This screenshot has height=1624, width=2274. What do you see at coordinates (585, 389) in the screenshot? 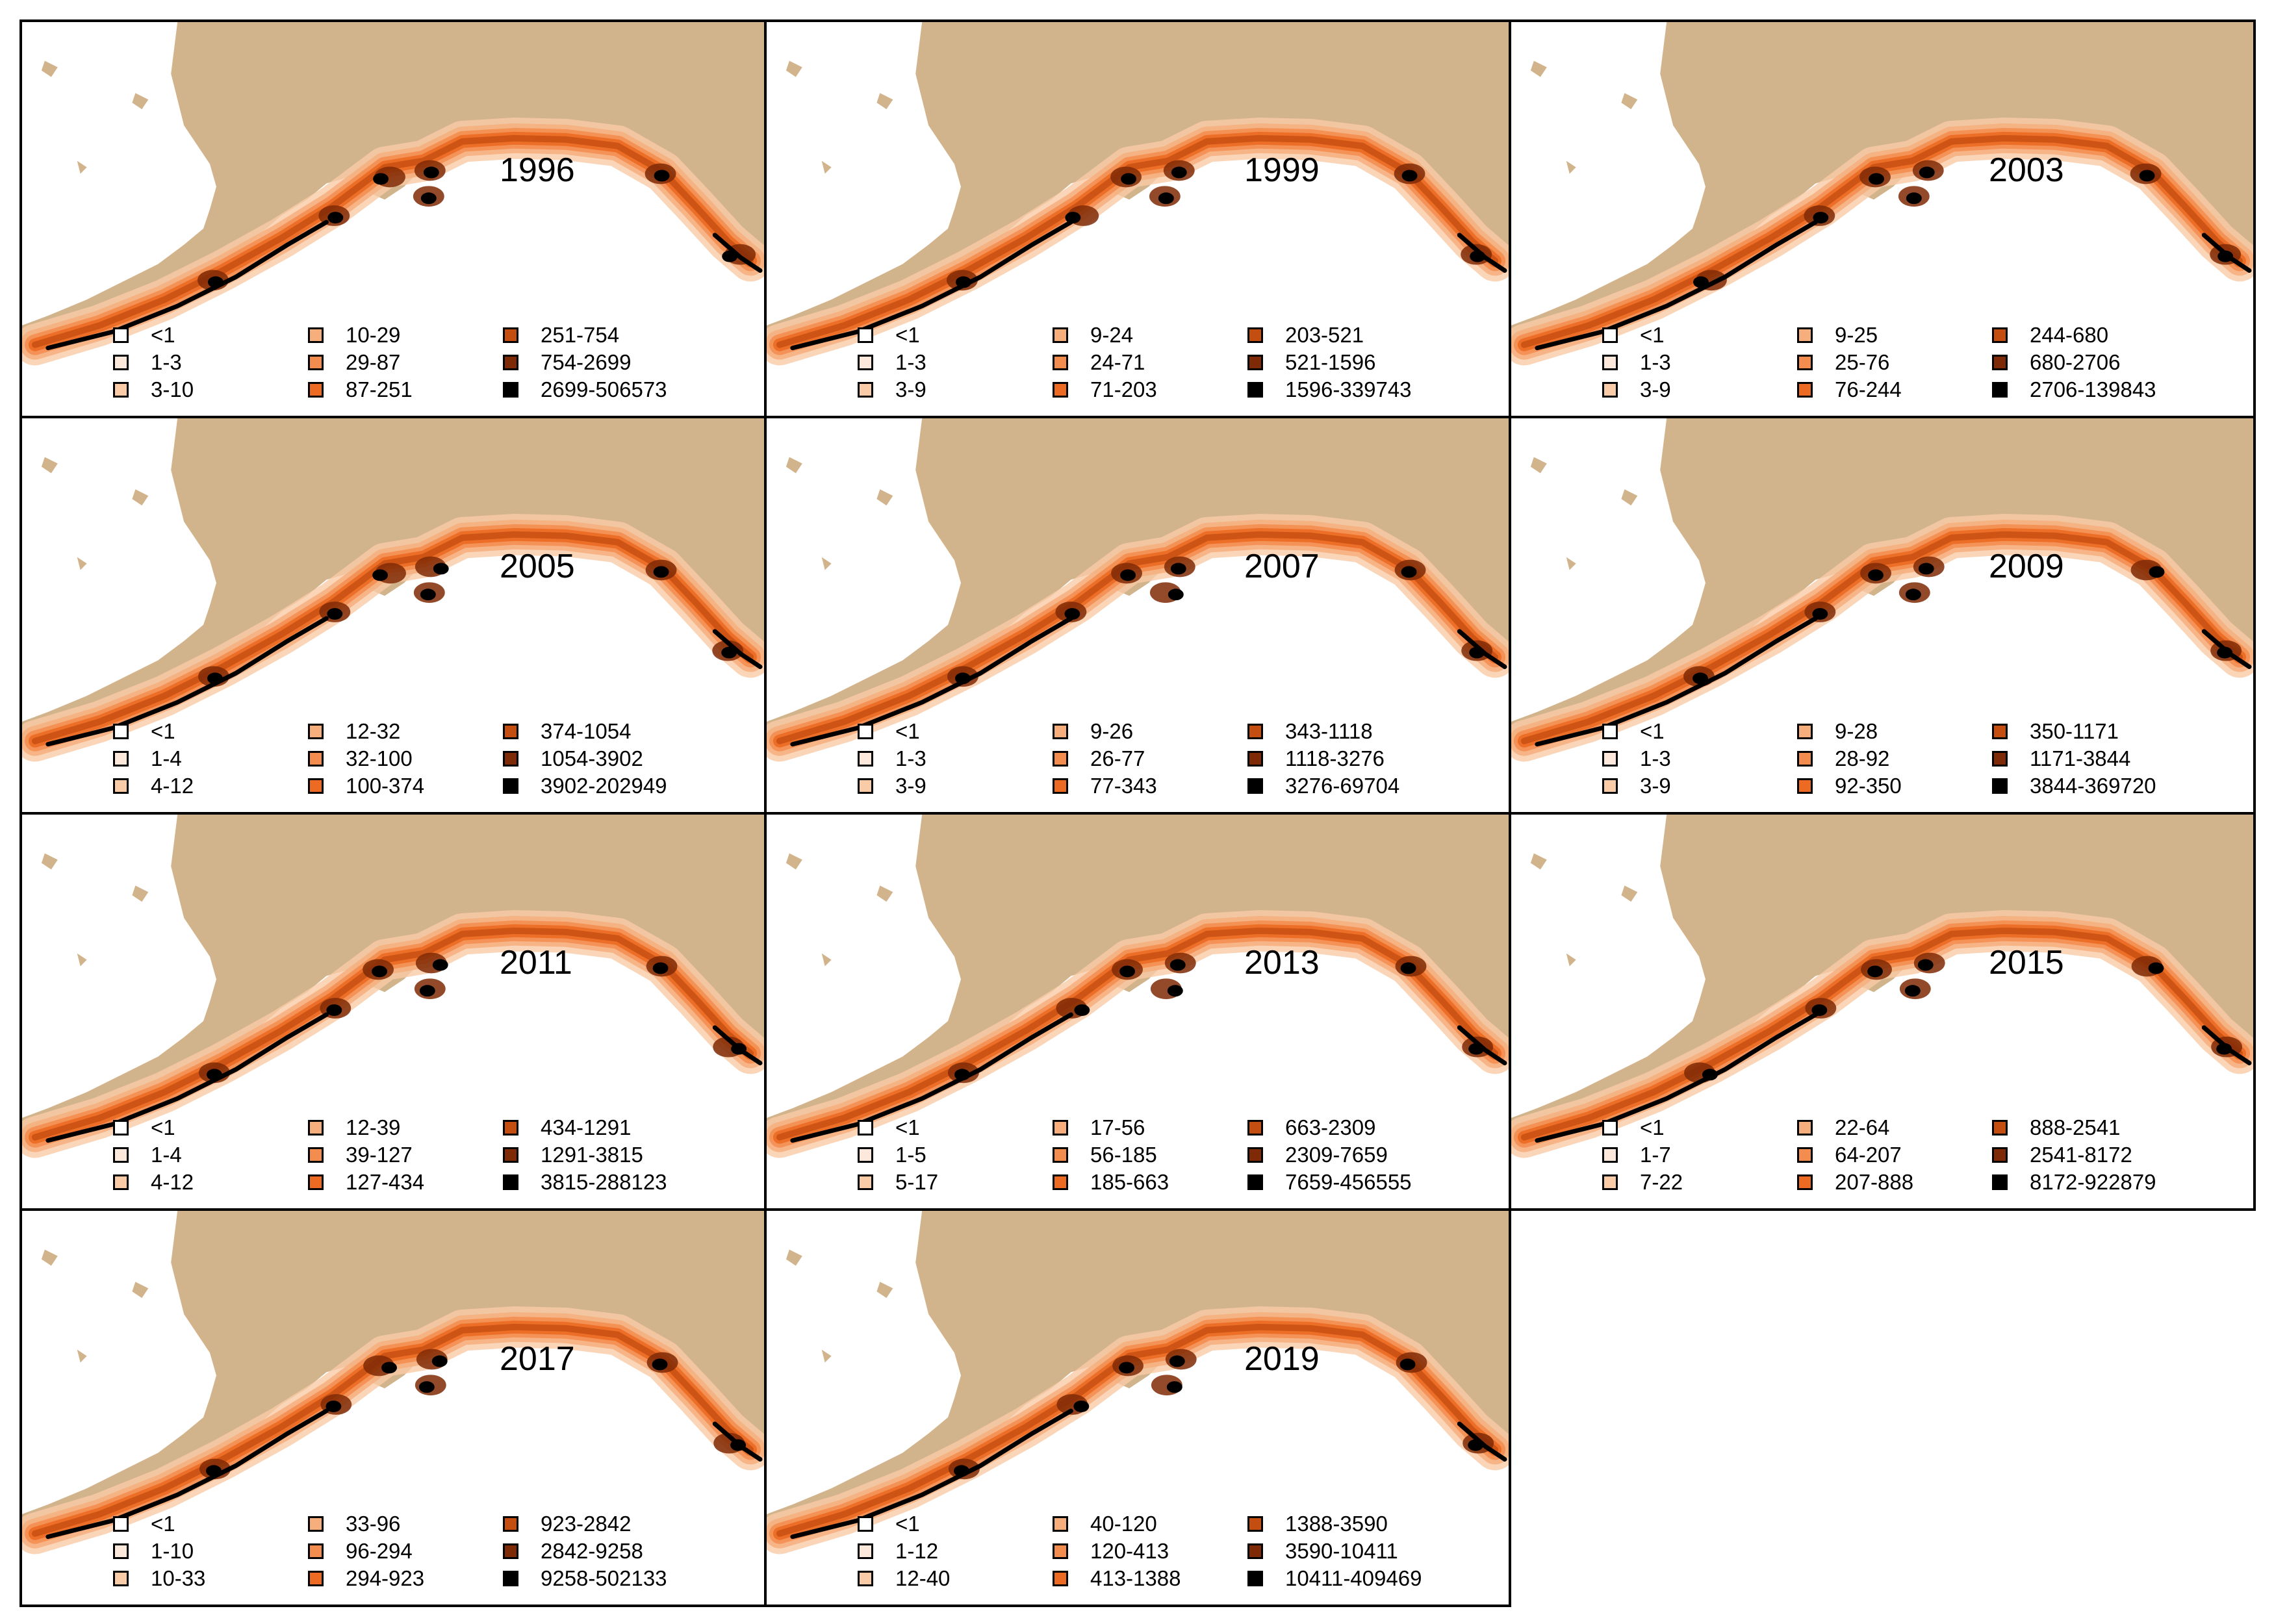
I see `legend-item: 2699-506573` at bounding box center [585, 389].